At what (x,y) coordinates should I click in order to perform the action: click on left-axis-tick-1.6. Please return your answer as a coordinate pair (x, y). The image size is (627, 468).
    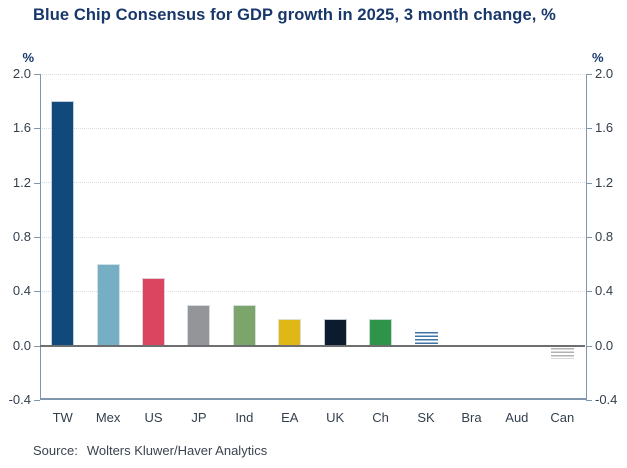
    Looking at the image, I should click on (37, 129).